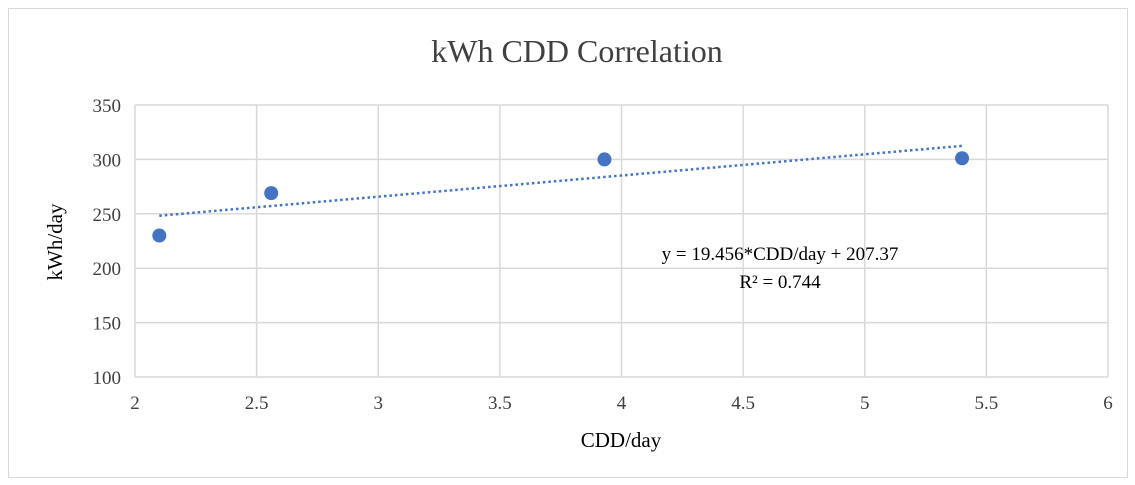 The width and height of the screenshot is (1135, 485). Describe the element at coordinates (780, 282) in the screenshot. I see `r-squared-label: R² = 0.744` at that location.